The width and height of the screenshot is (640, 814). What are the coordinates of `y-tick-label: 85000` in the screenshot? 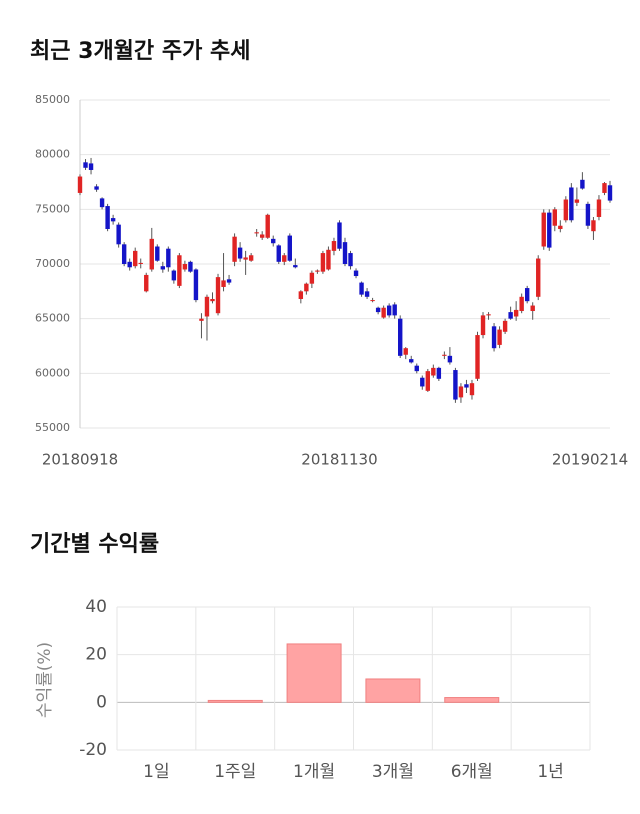 It's located at (52, 99).